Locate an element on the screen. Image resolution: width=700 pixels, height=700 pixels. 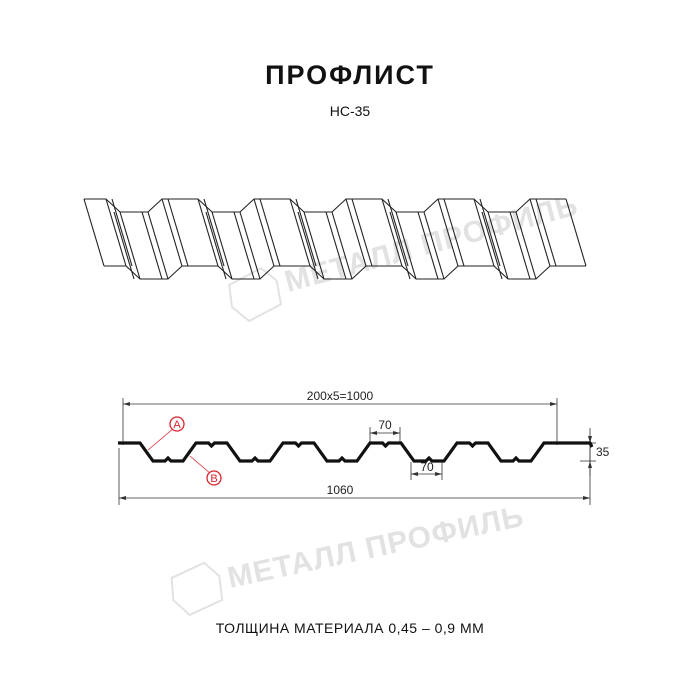
dimension-lines is located at coordinates (357, 451).